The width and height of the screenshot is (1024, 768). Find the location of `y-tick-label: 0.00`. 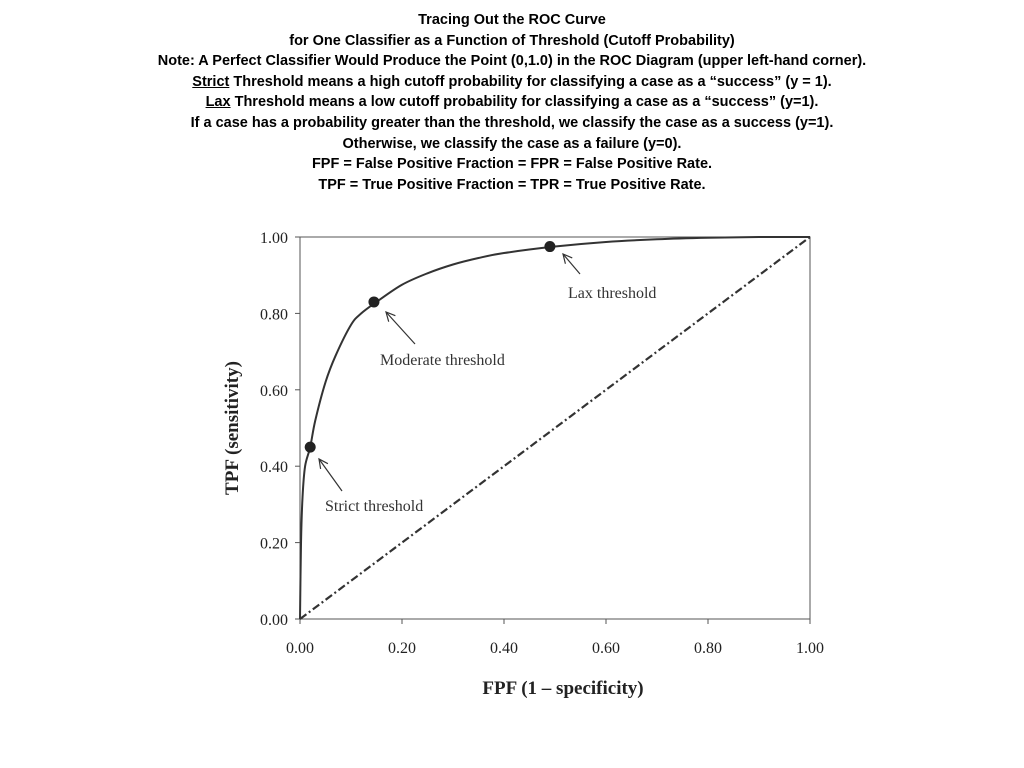

y-tick-label: 0.00 is located at coordinates (274, 620).